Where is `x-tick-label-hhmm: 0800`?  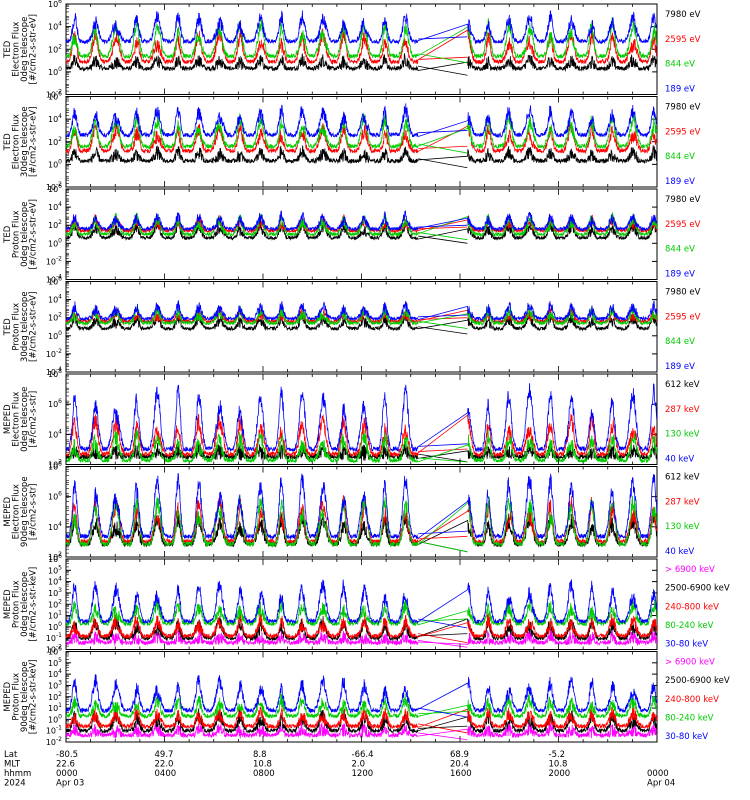
x-tick-label-hhmm: 0800 is located at coordinates (264, 774).